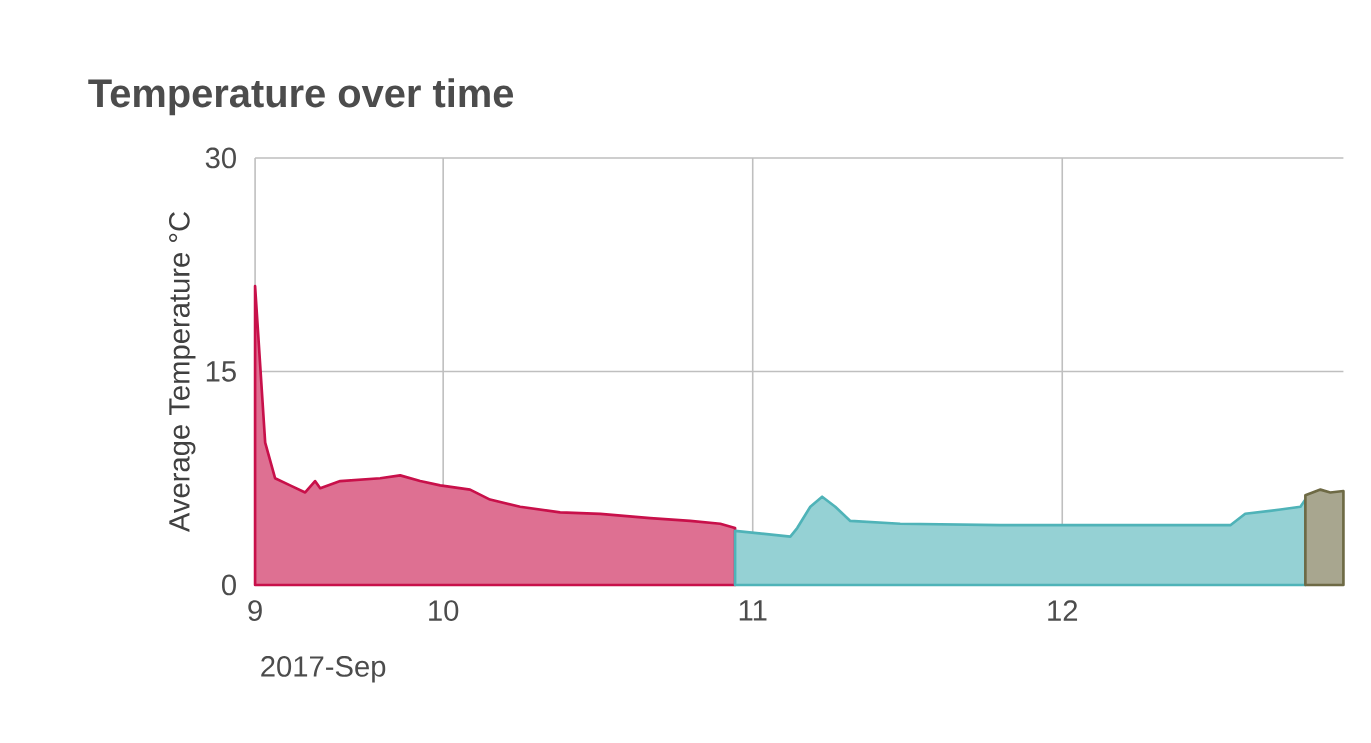 Image resolution: width=1371 pixels, height=743 pixels. Describe the element at coordinates (229, 585) in the screenshot. I see `y-tick-label: 0` at that location.